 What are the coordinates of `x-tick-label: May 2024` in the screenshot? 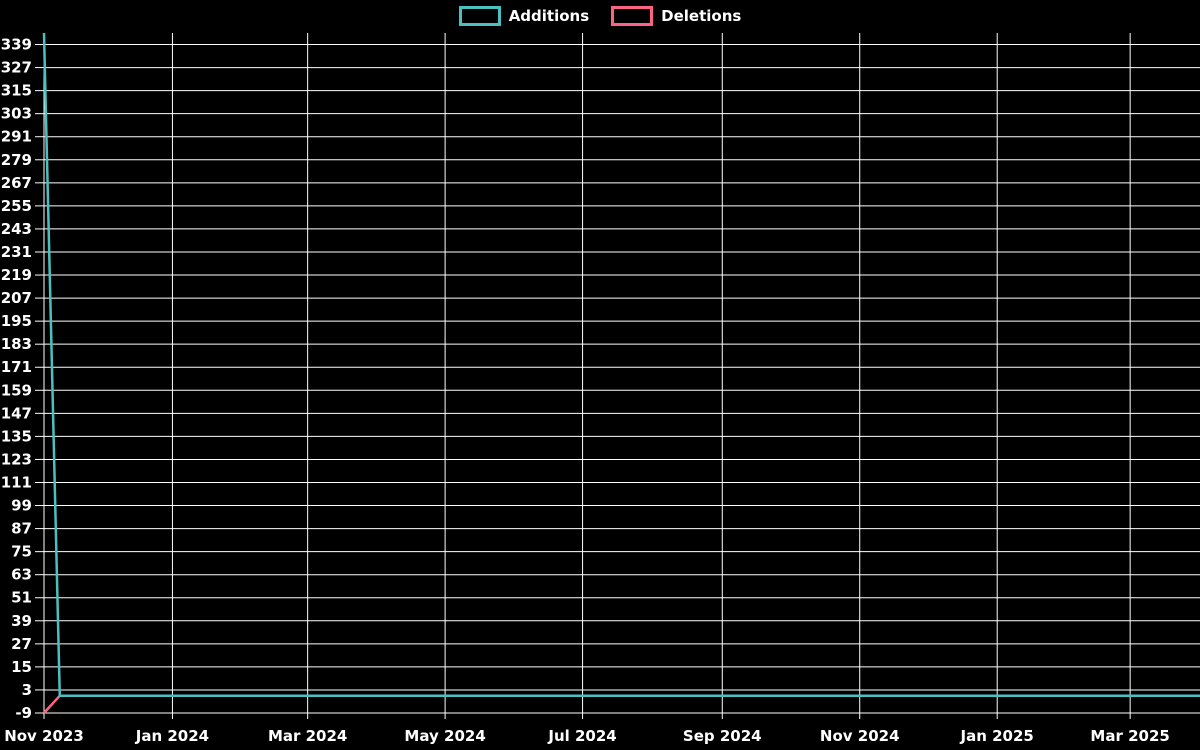 It's located at (444, 736).